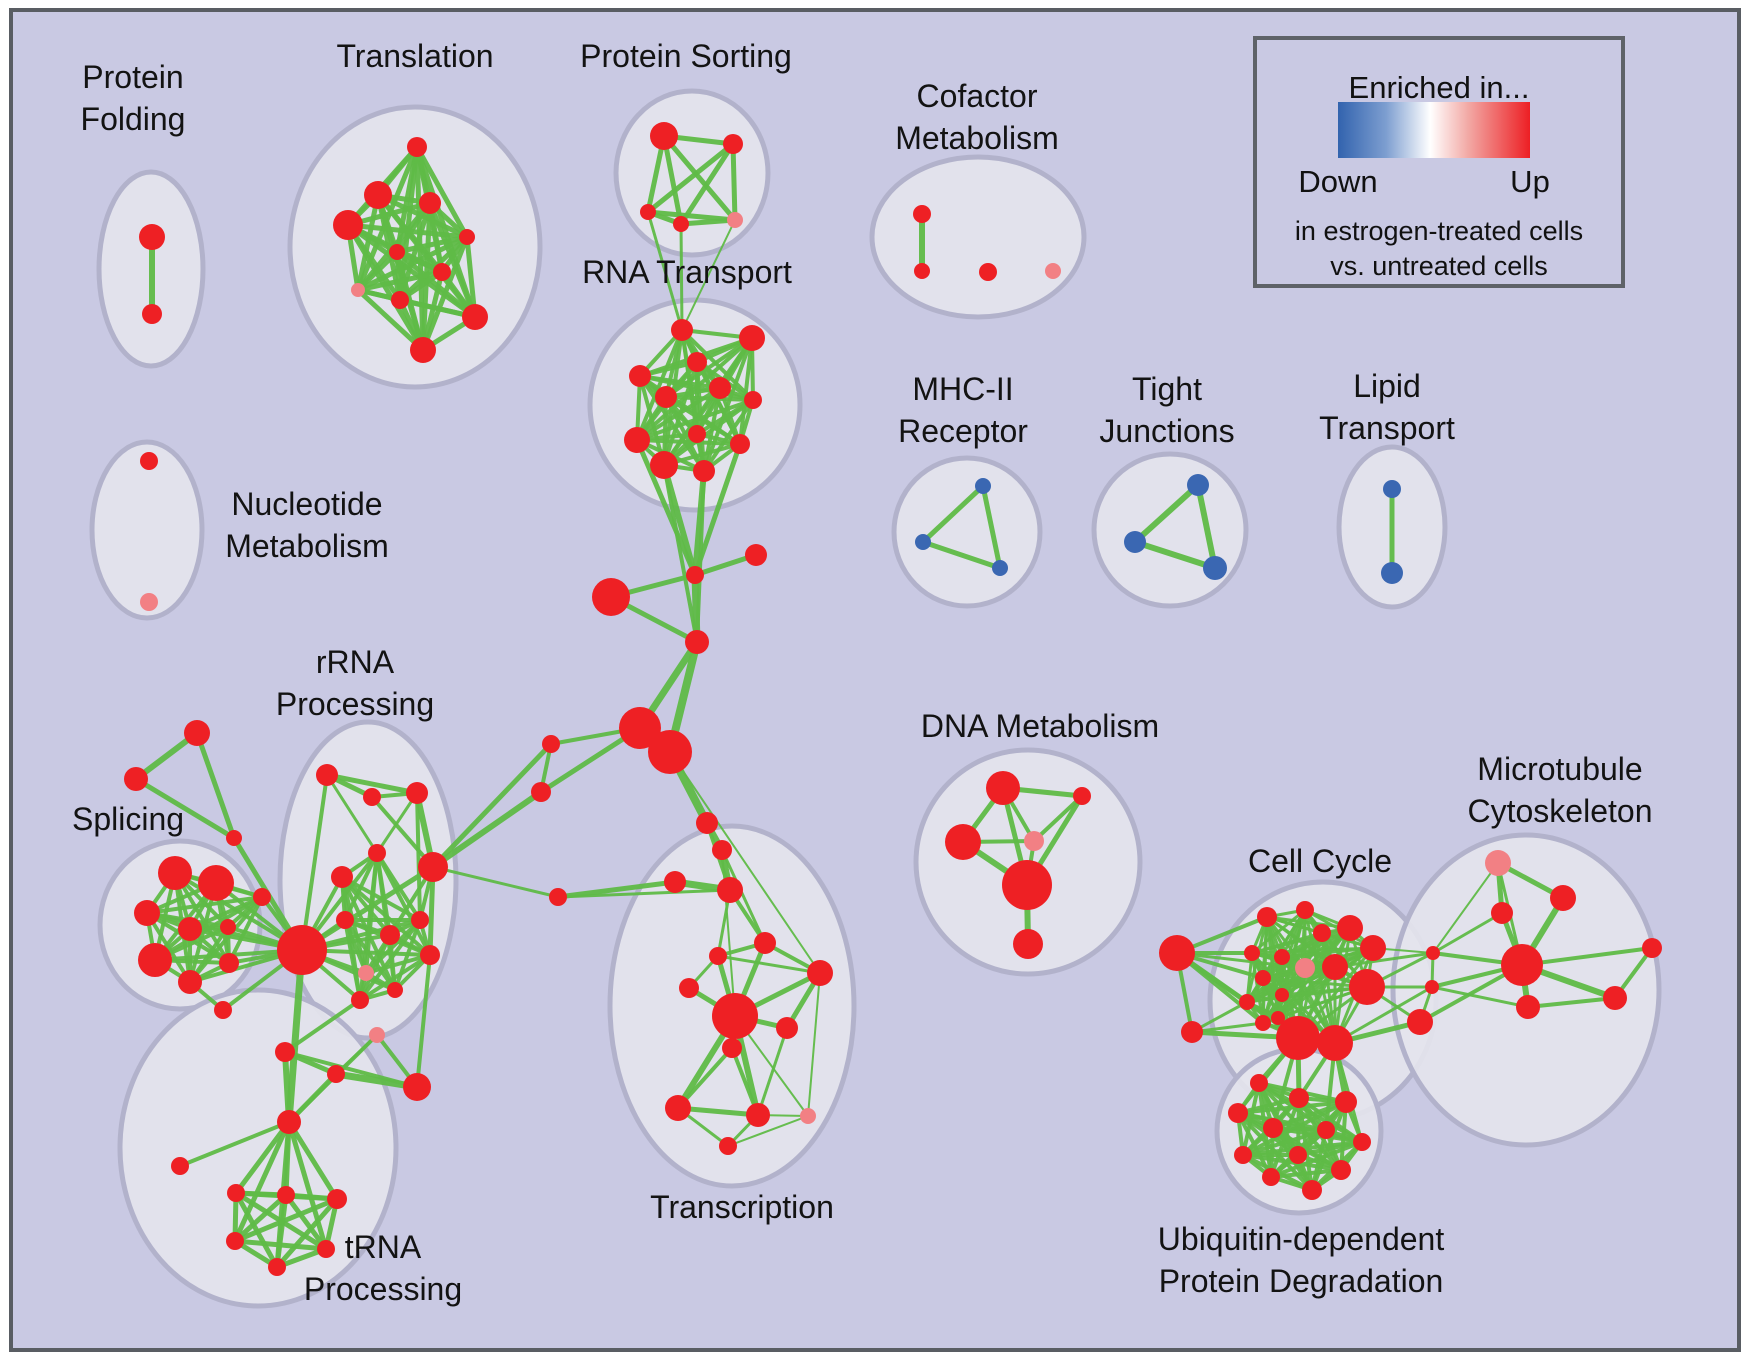 The width and height of the screenshot is (1750, 1360). I want to click on node-rt6, so click(720, 388).